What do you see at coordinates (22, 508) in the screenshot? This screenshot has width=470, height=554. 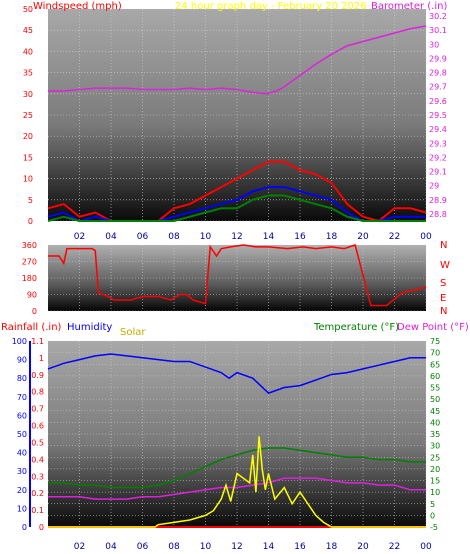 I see `humidity-tick-label: 10` at bounding box center [22, 508].